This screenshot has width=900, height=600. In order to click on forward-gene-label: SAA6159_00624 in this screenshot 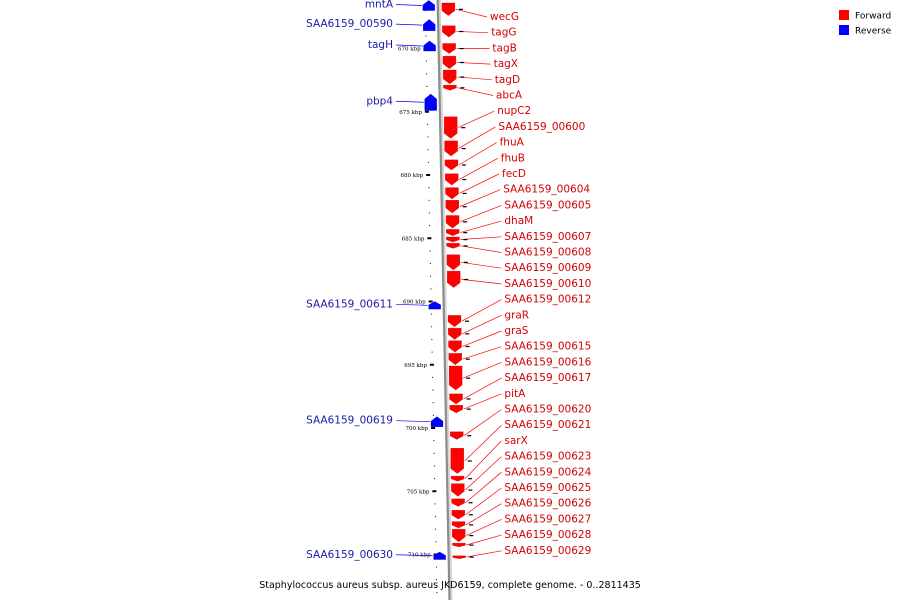, I will do `click(547, 472)`.